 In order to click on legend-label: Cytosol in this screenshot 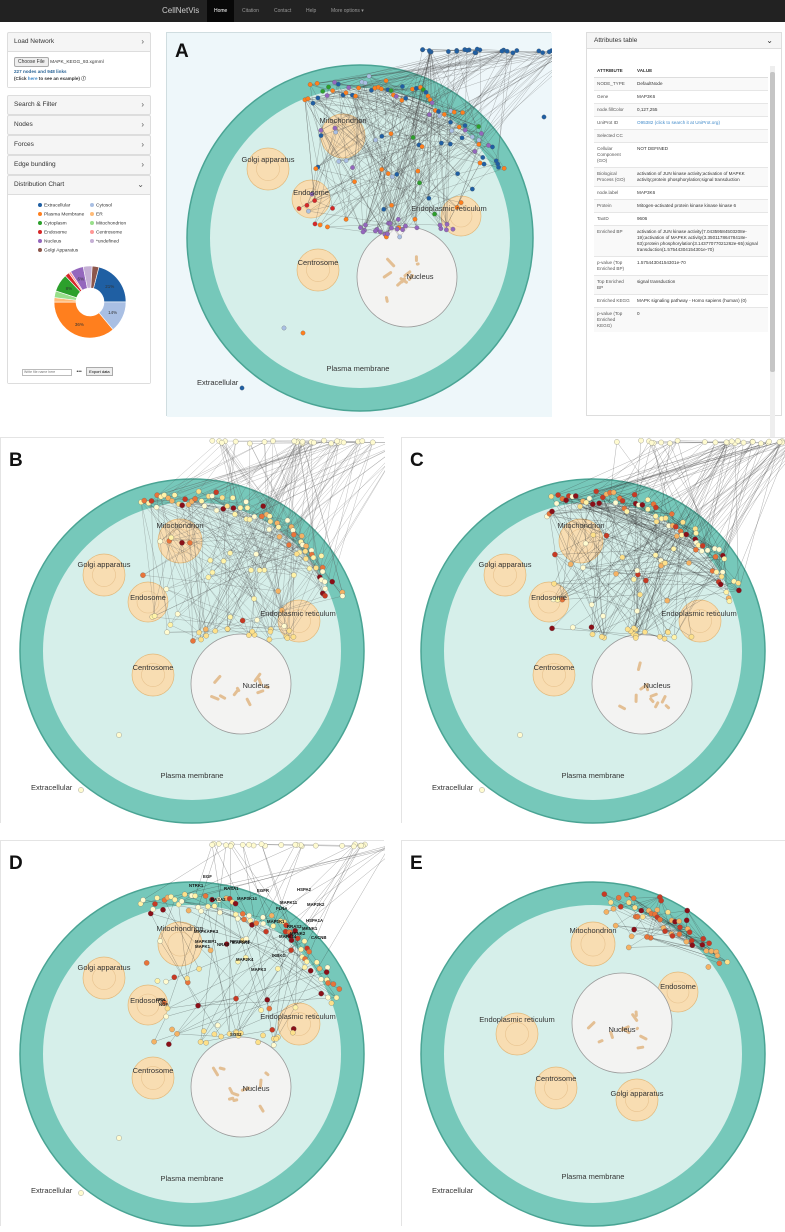, I will do `click(104, 205)`.